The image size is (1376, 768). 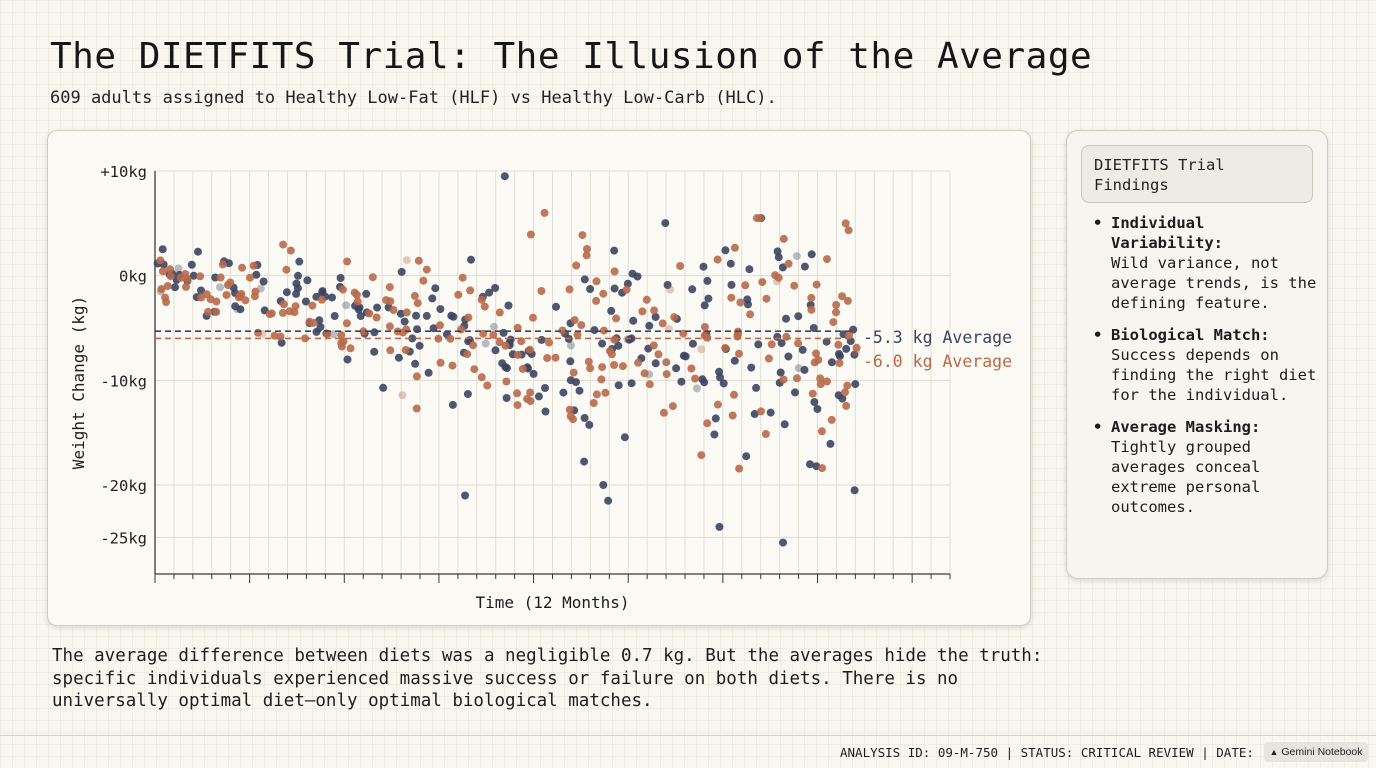 What do you see at coordinates (1197, 174) in the screenshot?
I see `findings-header: DIETFITS Trial Findings` at bounding box center [1197, 174].